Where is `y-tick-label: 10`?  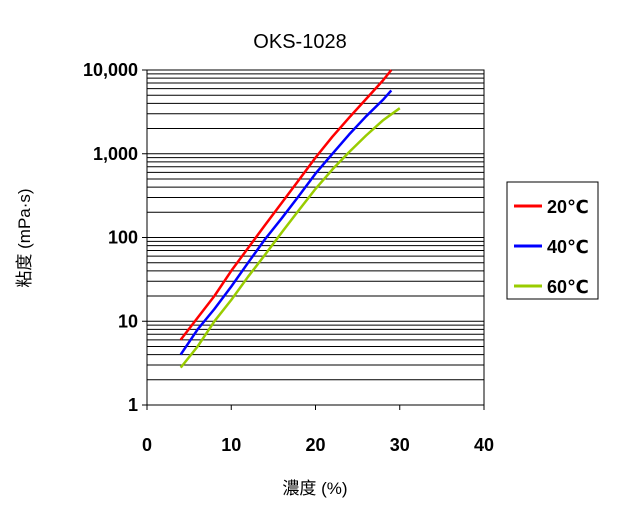
y-tick-label: 10 is located at coordinates (128, 321).